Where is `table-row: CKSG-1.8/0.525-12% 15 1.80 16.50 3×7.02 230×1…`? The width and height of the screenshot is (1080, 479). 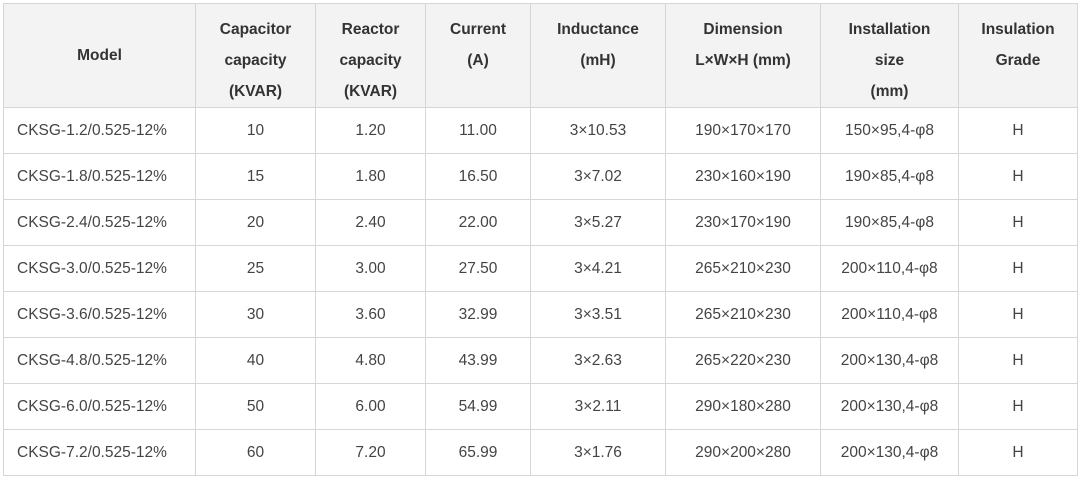 table-row: CKSG-1.8/0.525-12% 15 1.80 16.50 3×7.02 230×1… is located at coordinates (540, 176).